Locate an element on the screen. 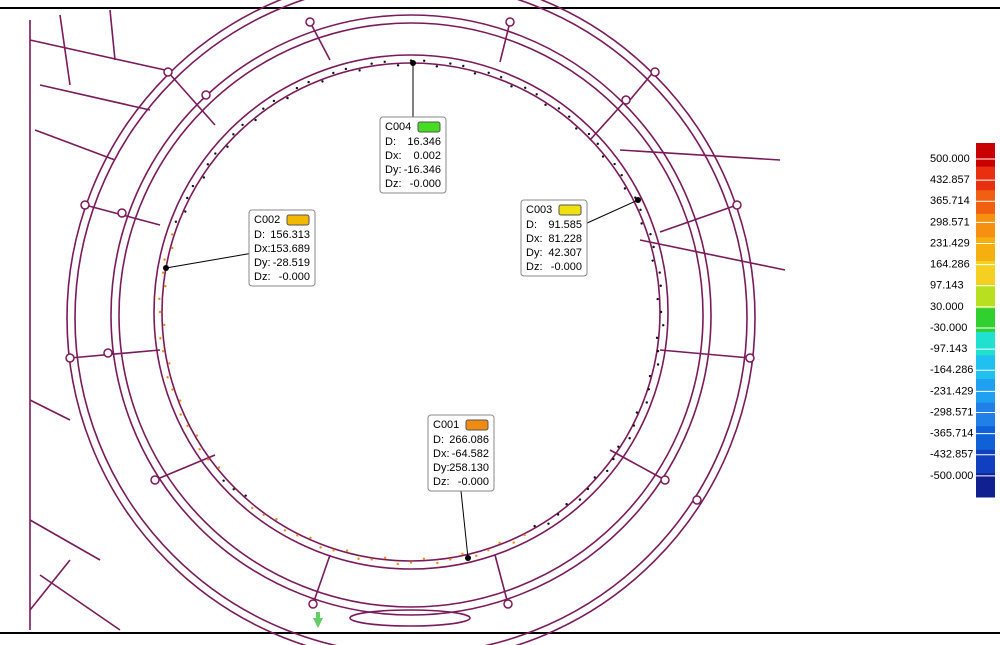 This screenshot has height=645, width=1000. row-value: -28.519 is located at coordinates (291, 263).